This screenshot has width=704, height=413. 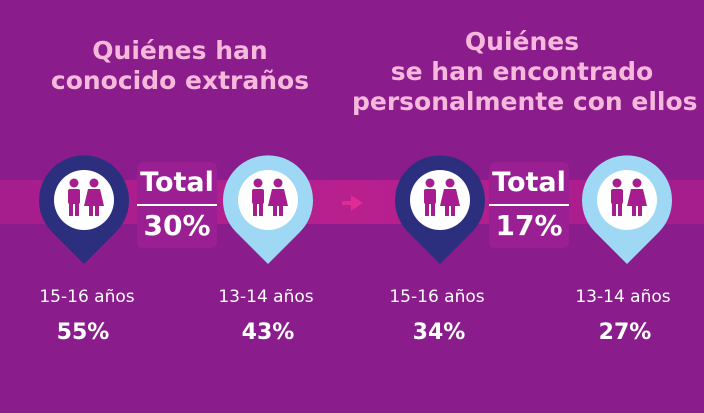 I want to click on left-title-line2: conocido extraños, so click(x=180, y=80).